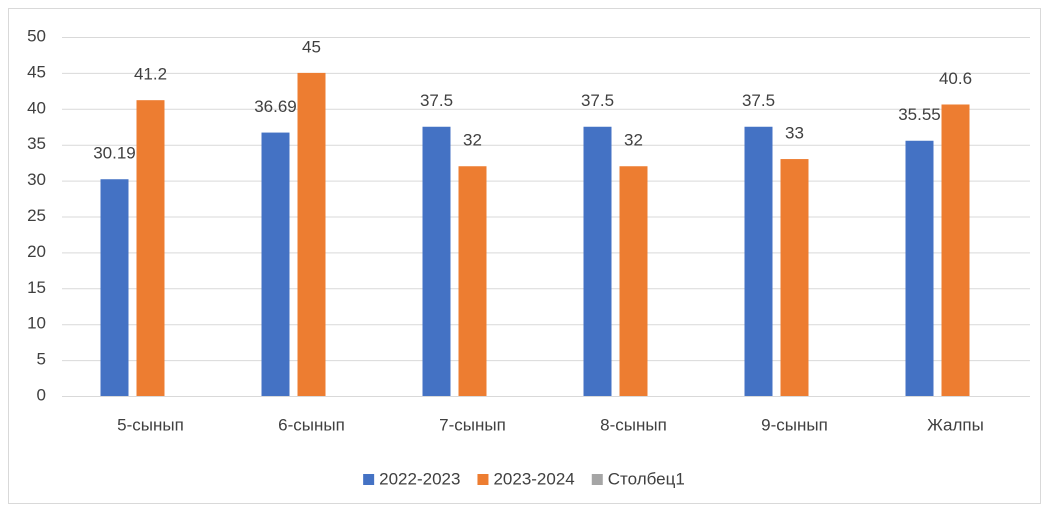  I want to click on y-tick-label: 10, so click(36, 323).